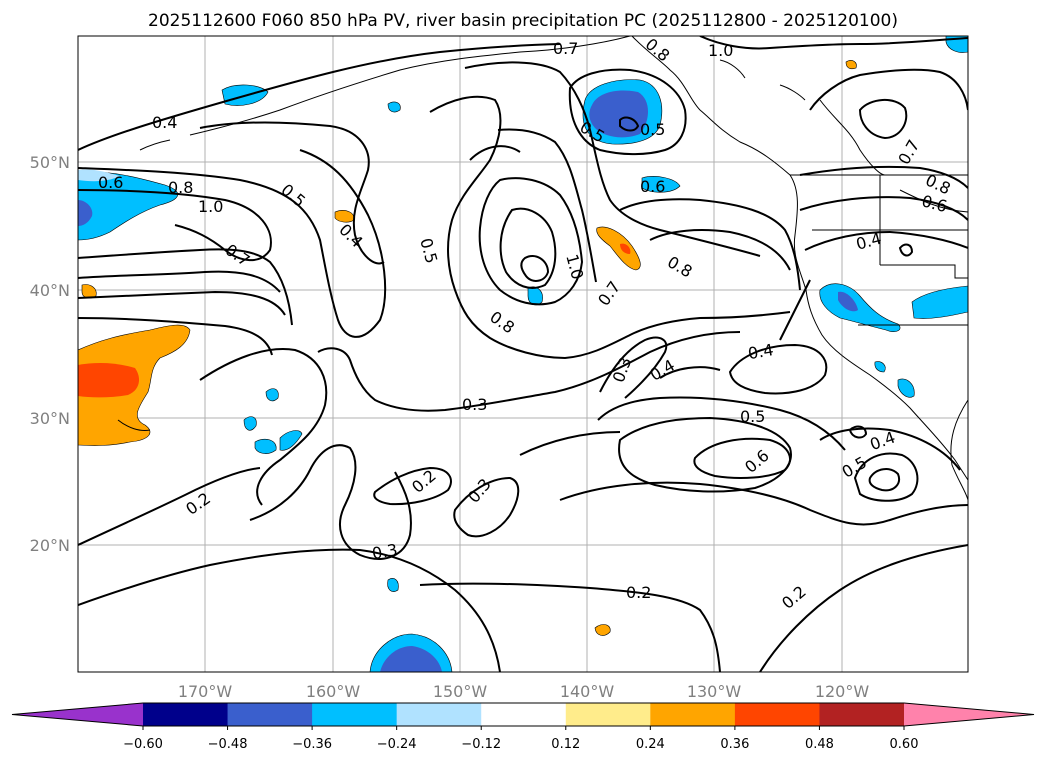  I want to click on contour-label: 0.2, so click(638, 592).